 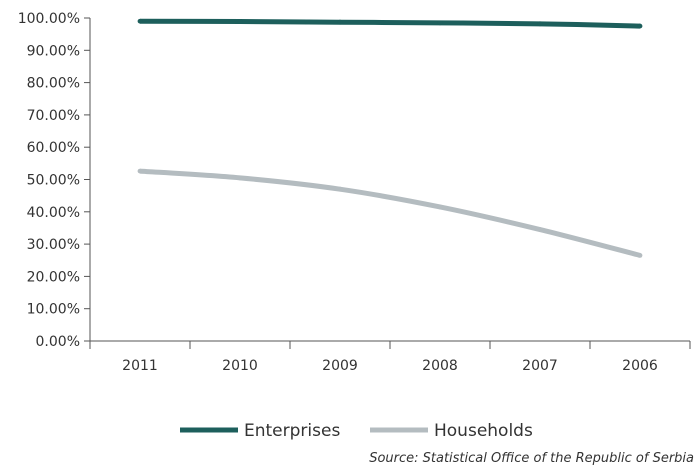 I want to click on y-tick-label: 40.00%, so click(x=53, y=213).